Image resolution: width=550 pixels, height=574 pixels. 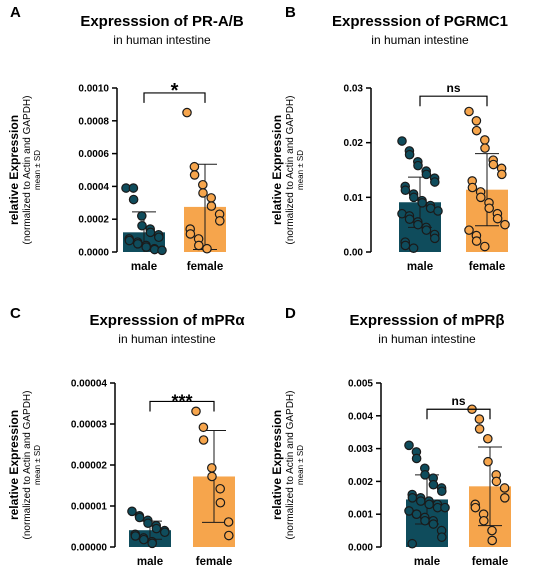 I want to click on y-tick-label: 0.03, so click(x=354, y=89).